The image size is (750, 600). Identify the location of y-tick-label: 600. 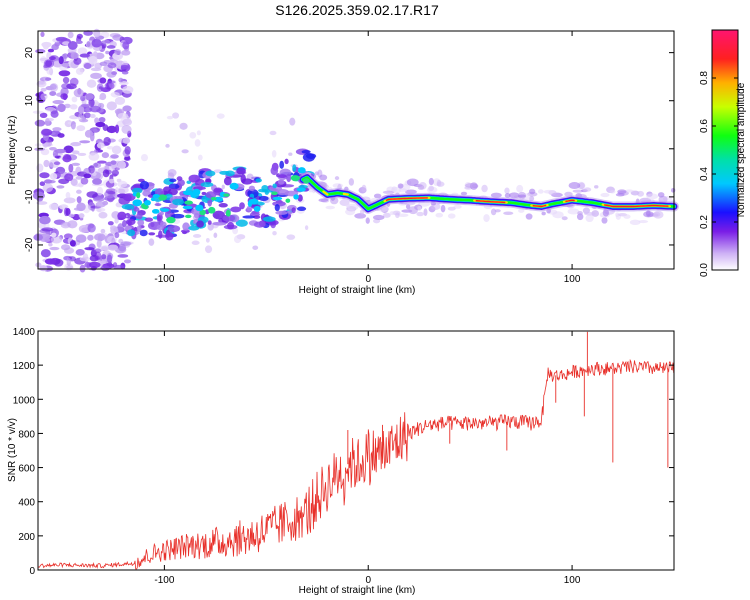
(26, 469).